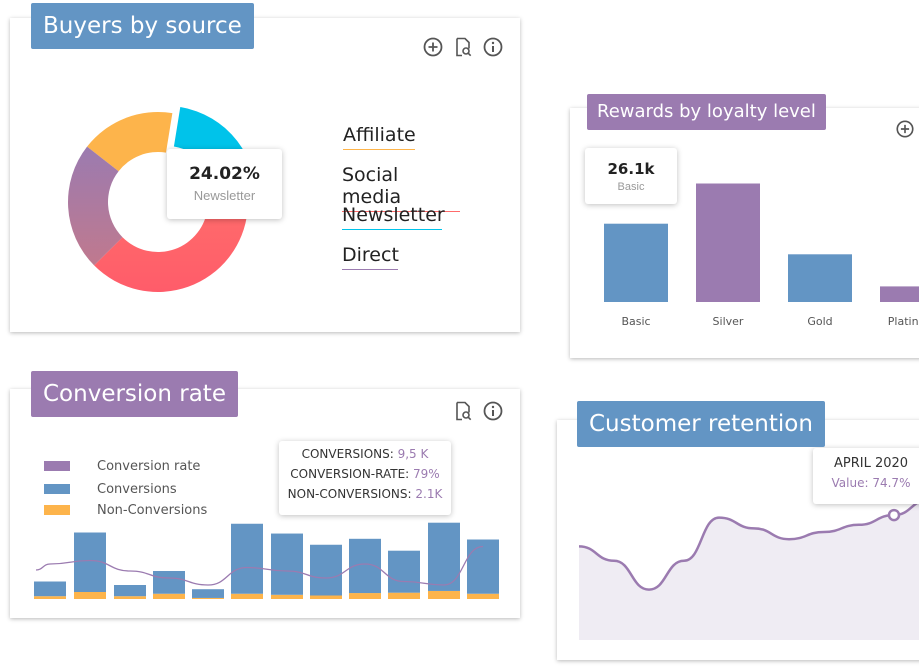 The height and width of the screenshot is (672, 919). Describe the element at coordinates (393, 217) in the screenshot. I see `legend-newsletter: Newsletter` at that location.